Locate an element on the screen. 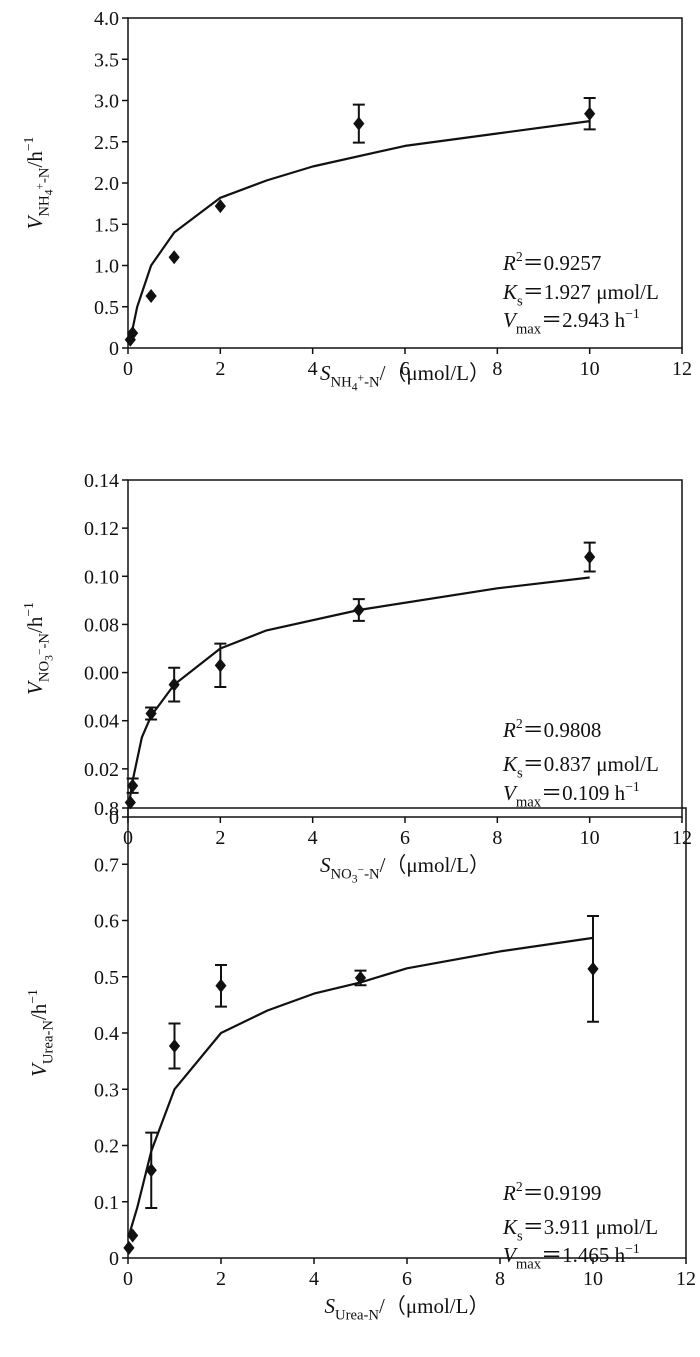 This screenshot has width=700, height=1357. fit-annotation-part: ＝1.465 h is located at coordinates (583, 1255).